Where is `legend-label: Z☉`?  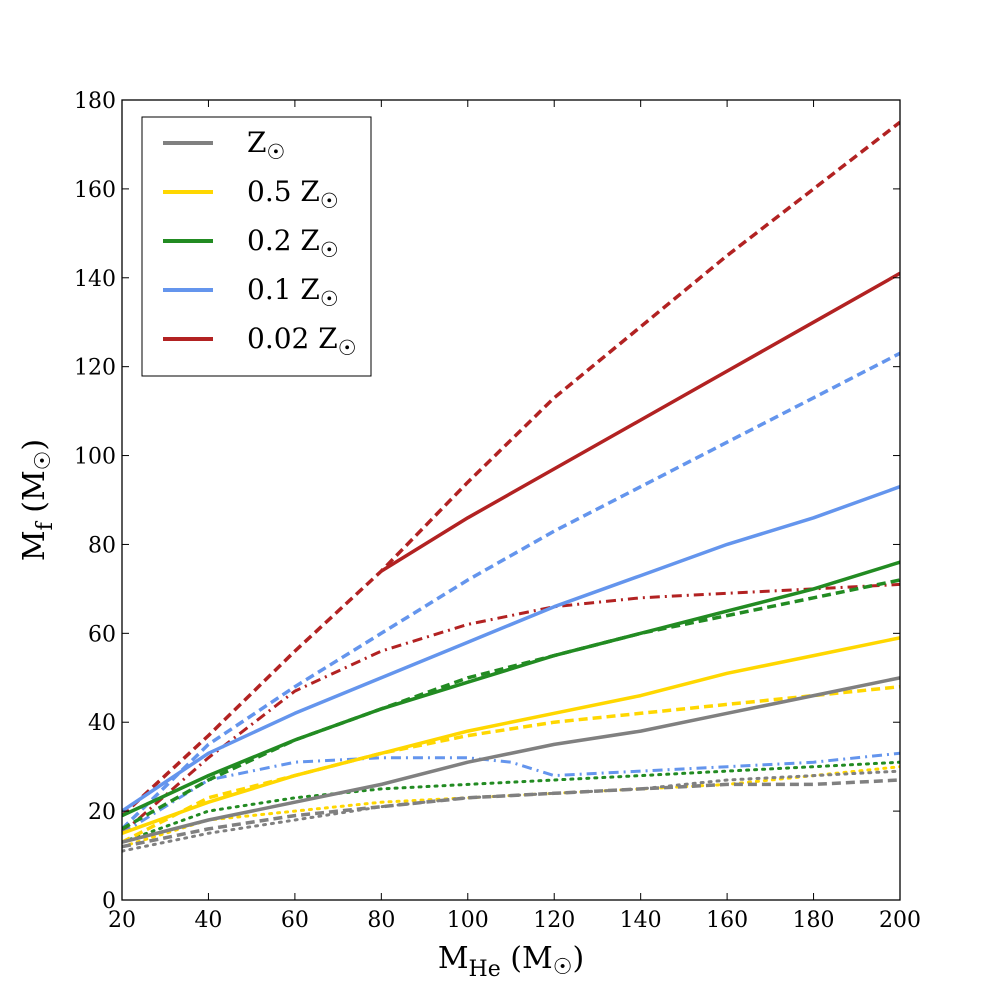
legend-label: Z☉ is located at coordinates (266, 145).